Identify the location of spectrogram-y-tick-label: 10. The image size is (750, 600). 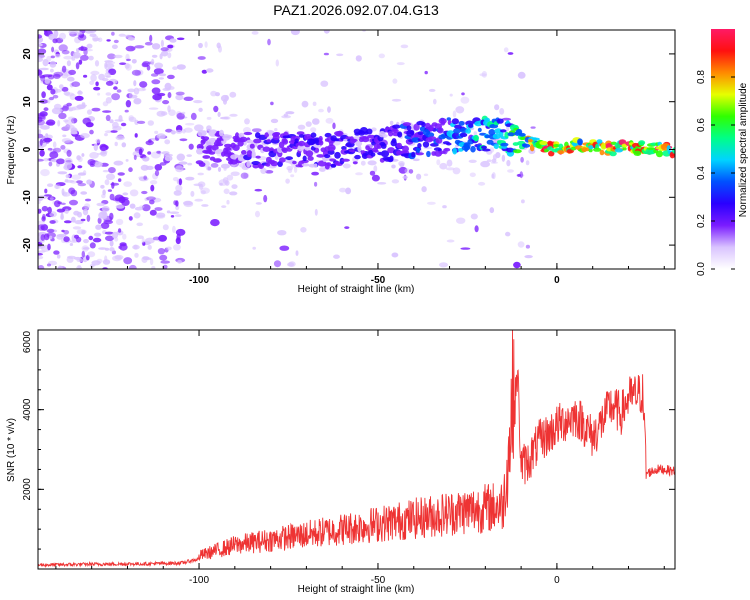
(27, 102).